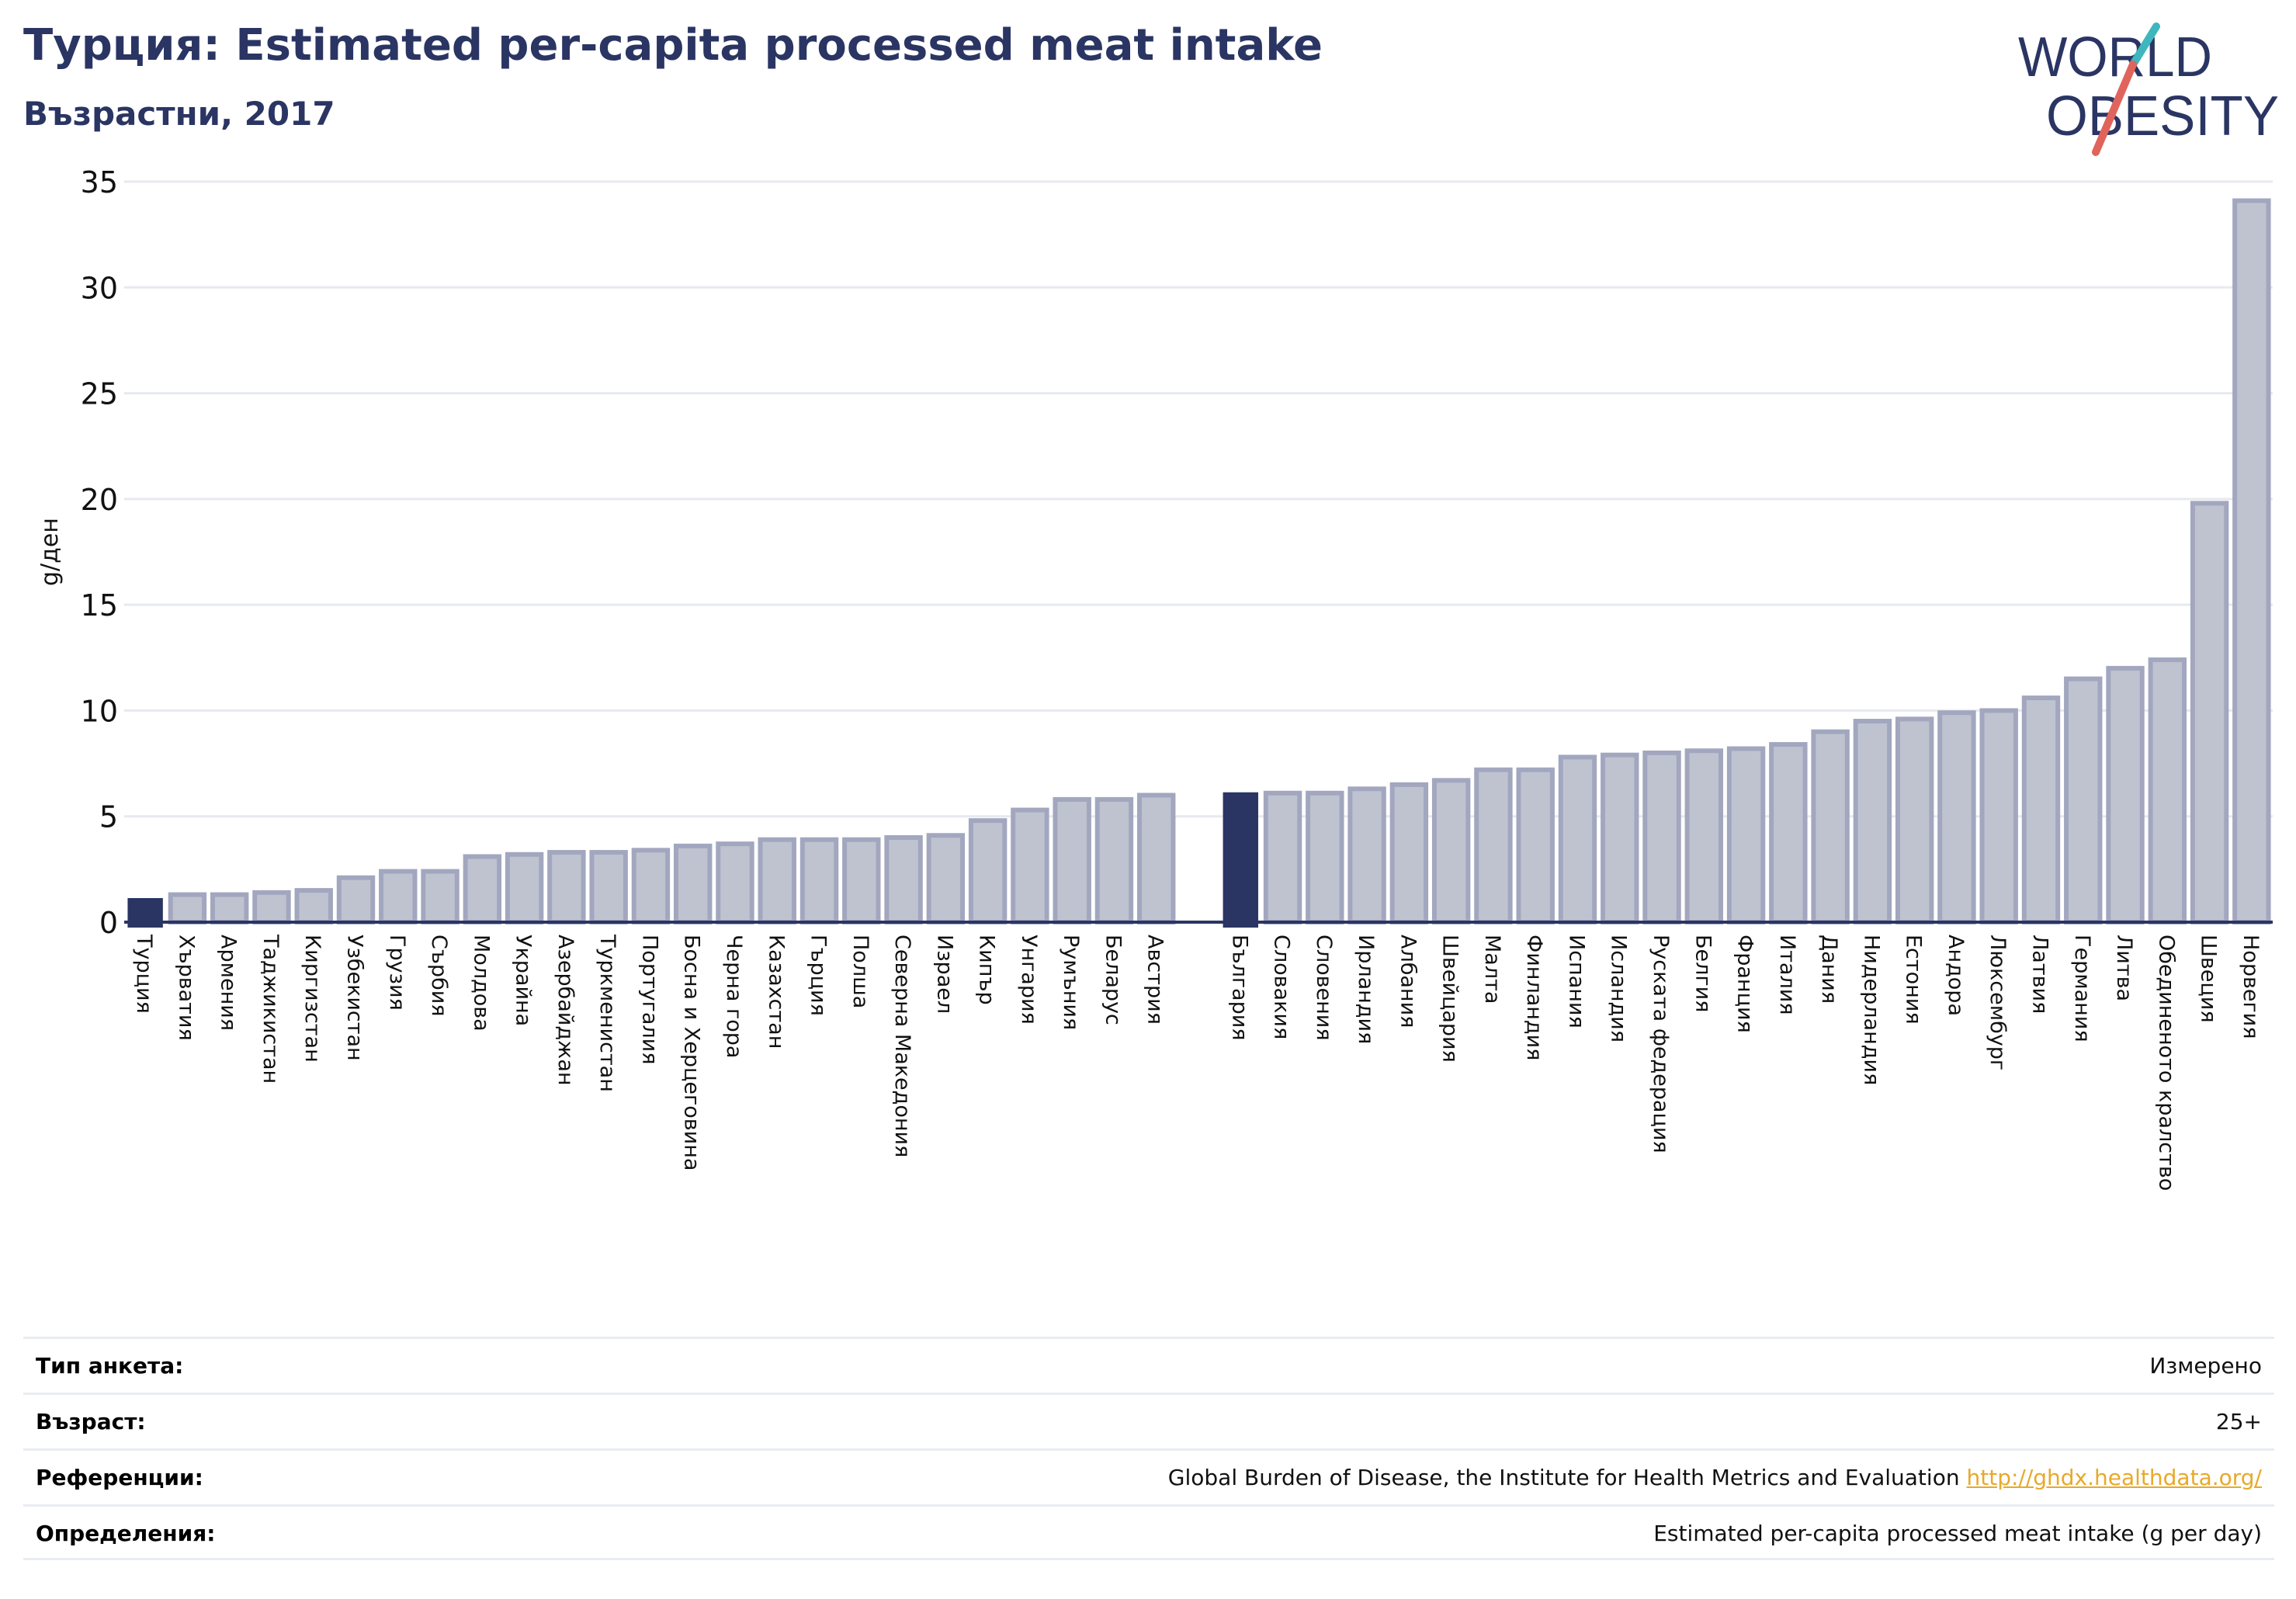 The height and width of the screenshot is (1599, 2296). What do you see at coordinates (2124, 968) in the screenshot?
I see `x-tick-label: Литва` at bounding box center [2124, 968].